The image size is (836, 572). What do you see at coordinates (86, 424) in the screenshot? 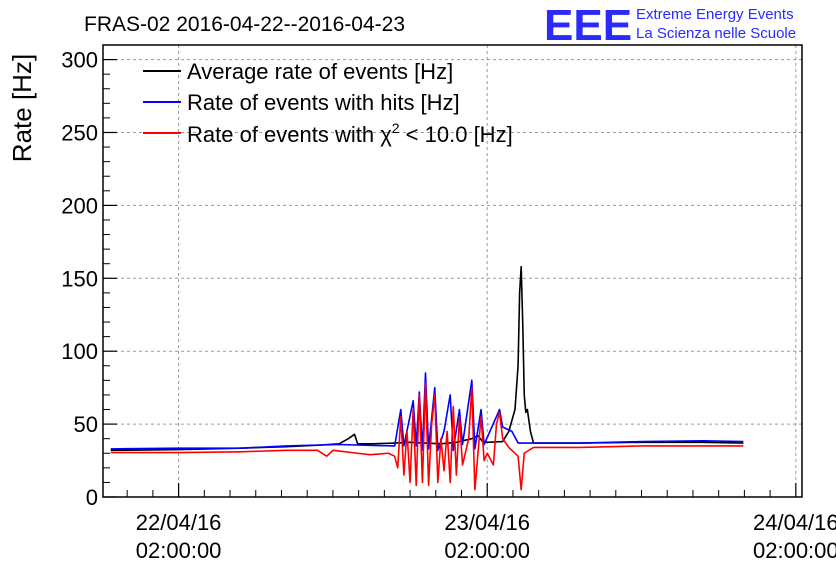
I see `y-tick-label: 50` at bounding box center [86, 424].